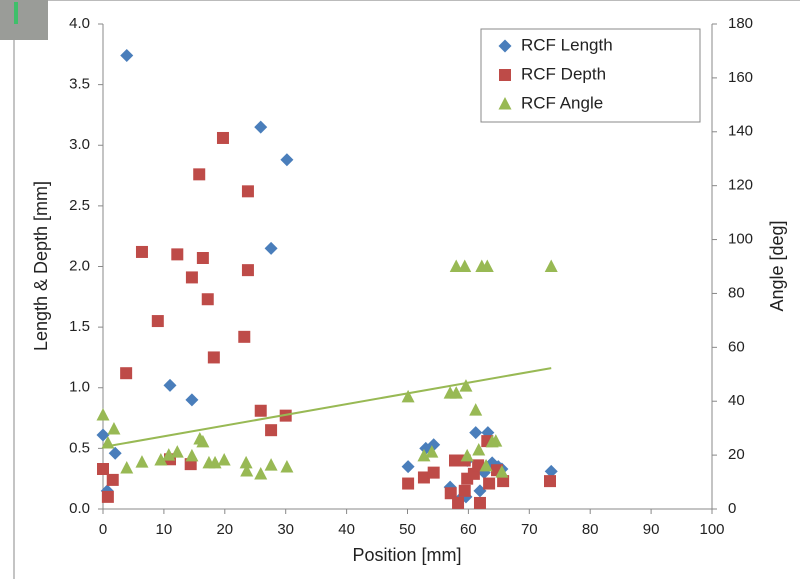  What do you see at coordinates (711, 529) in the screenshot?
I see `x-tick-label: 100` at bounding box center [711, 529].